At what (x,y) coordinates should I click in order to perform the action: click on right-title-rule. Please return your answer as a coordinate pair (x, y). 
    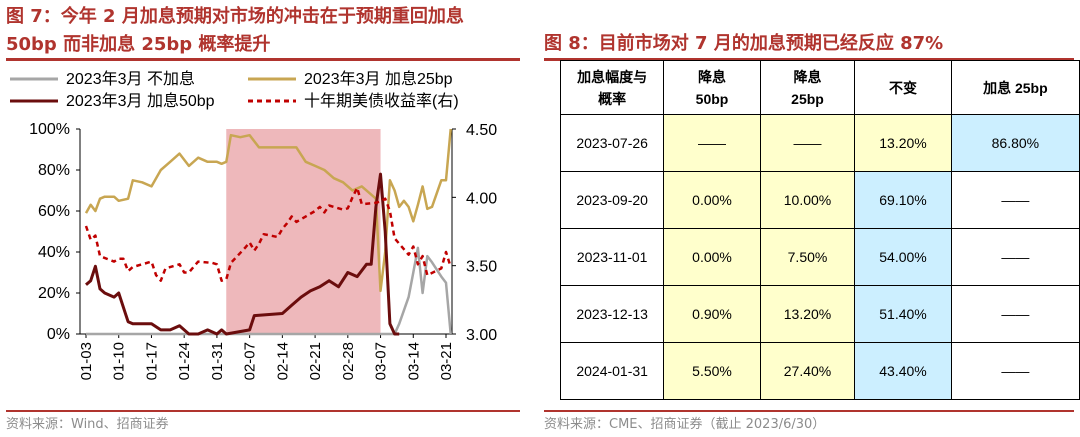
    Looking at the image, I should click on (809, 59).